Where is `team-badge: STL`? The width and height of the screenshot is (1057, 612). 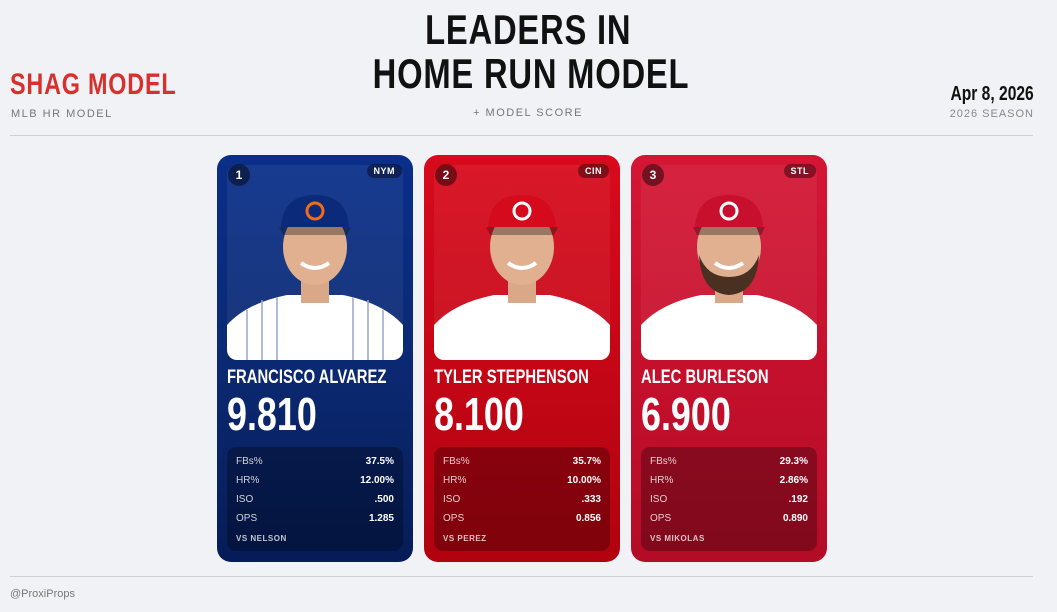
team-badge: STL is located at coordinates (799, 171).